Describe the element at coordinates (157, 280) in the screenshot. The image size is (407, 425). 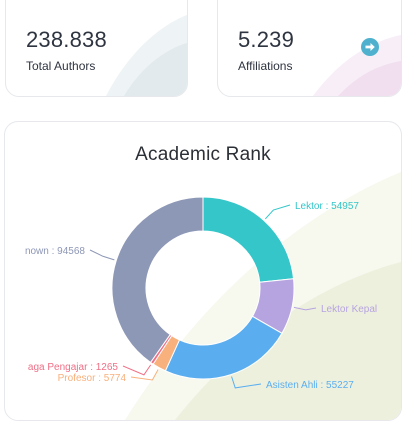
I see `slice-unknown` at that location.